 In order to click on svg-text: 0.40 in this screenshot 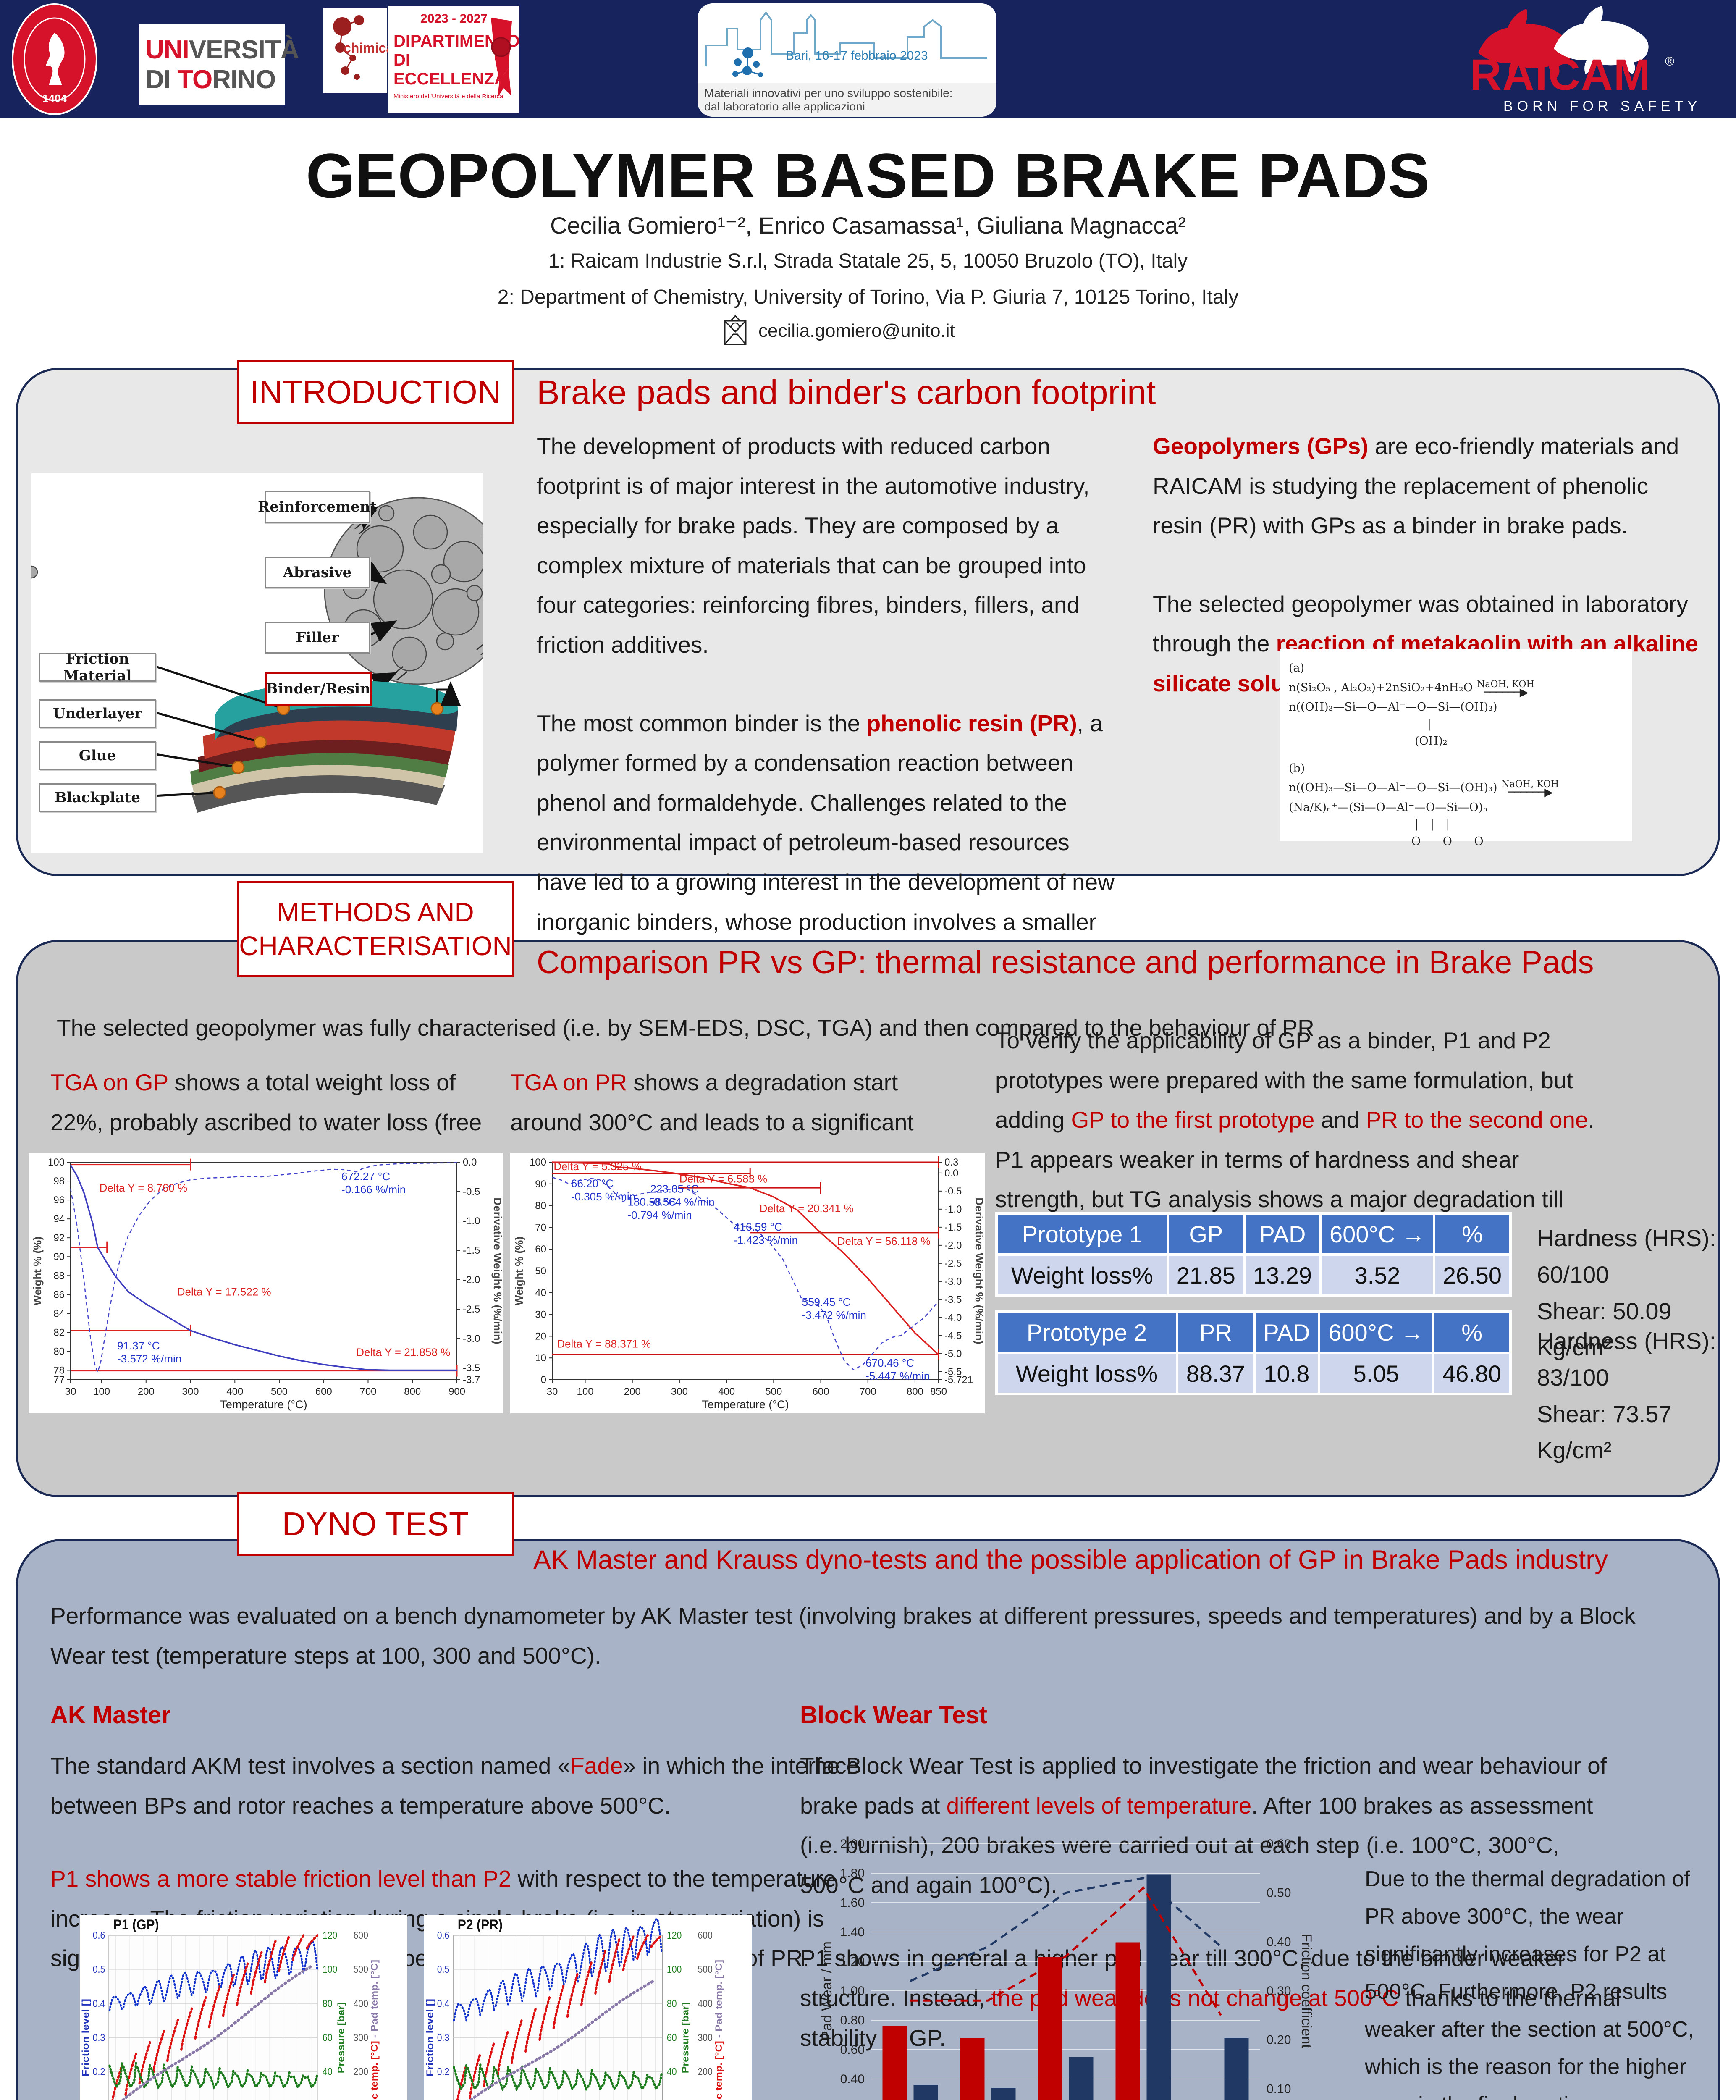, I will do `click(852, 2079)`.